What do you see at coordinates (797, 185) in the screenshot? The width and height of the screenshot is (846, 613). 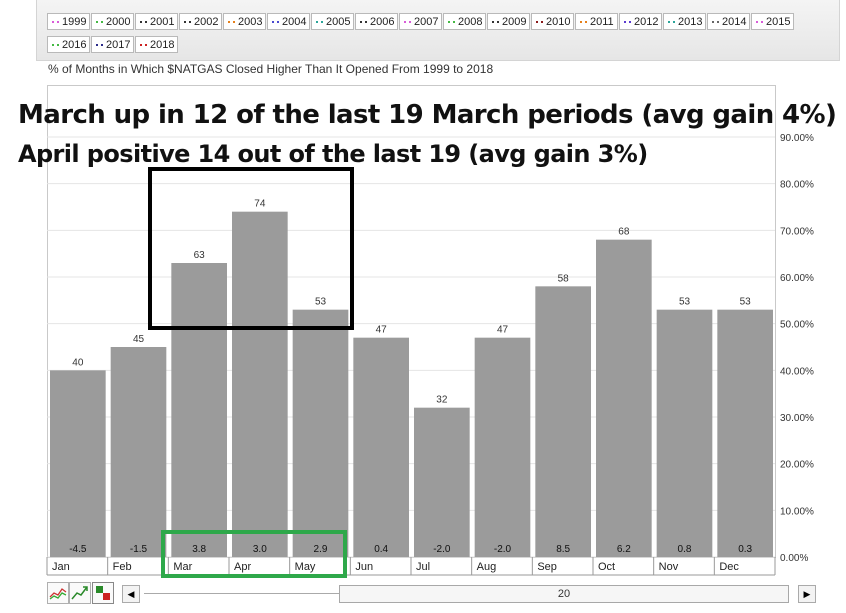 I see `y-tick-label: 80.00%` at bounding box center [797, 185].